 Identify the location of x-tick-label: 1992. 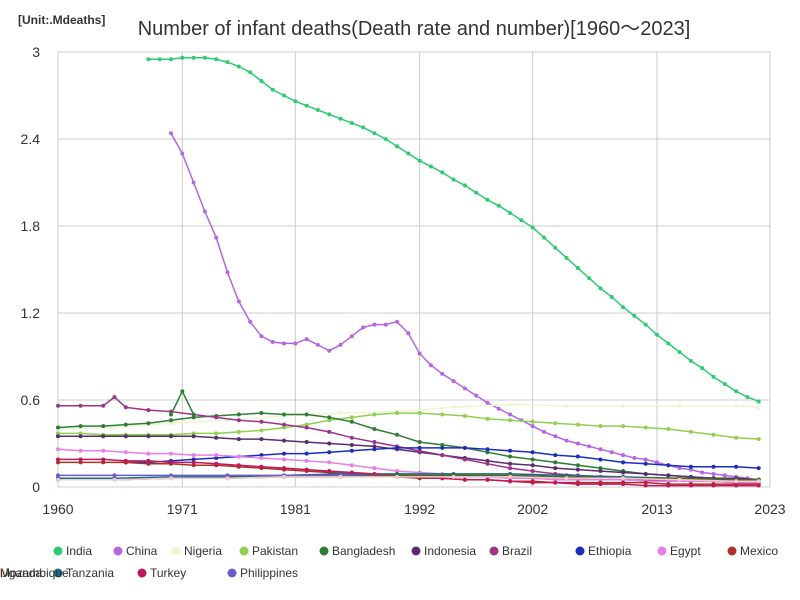
(419, 509).